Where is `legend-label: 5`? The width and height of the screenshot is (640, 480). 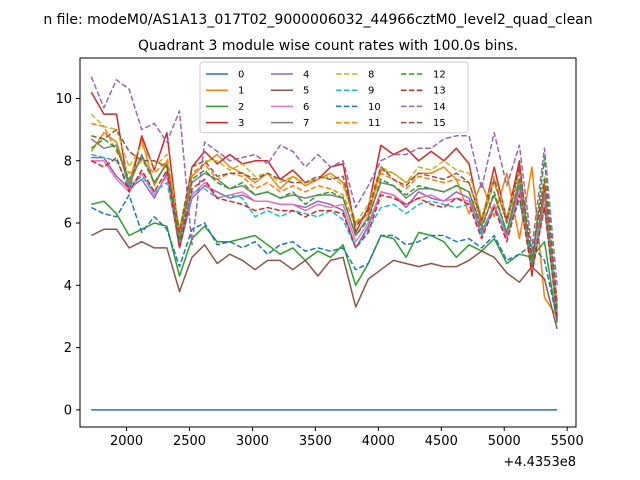 legend-label: 5 is located at coordinates (306, 91).